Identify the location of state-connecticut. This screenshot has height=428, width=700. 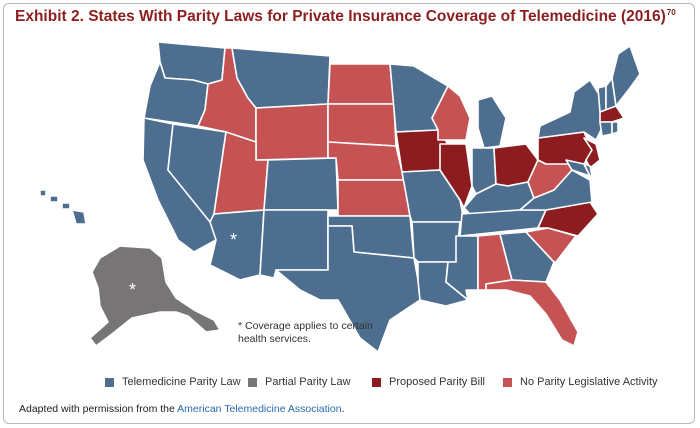
(606, 129).